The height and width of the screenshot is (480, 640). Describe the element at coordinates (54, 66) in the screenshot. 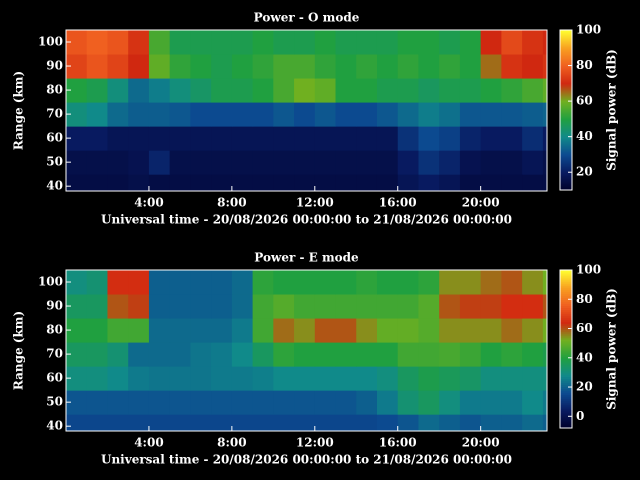

I see `y-tick-label: 90` at that location.